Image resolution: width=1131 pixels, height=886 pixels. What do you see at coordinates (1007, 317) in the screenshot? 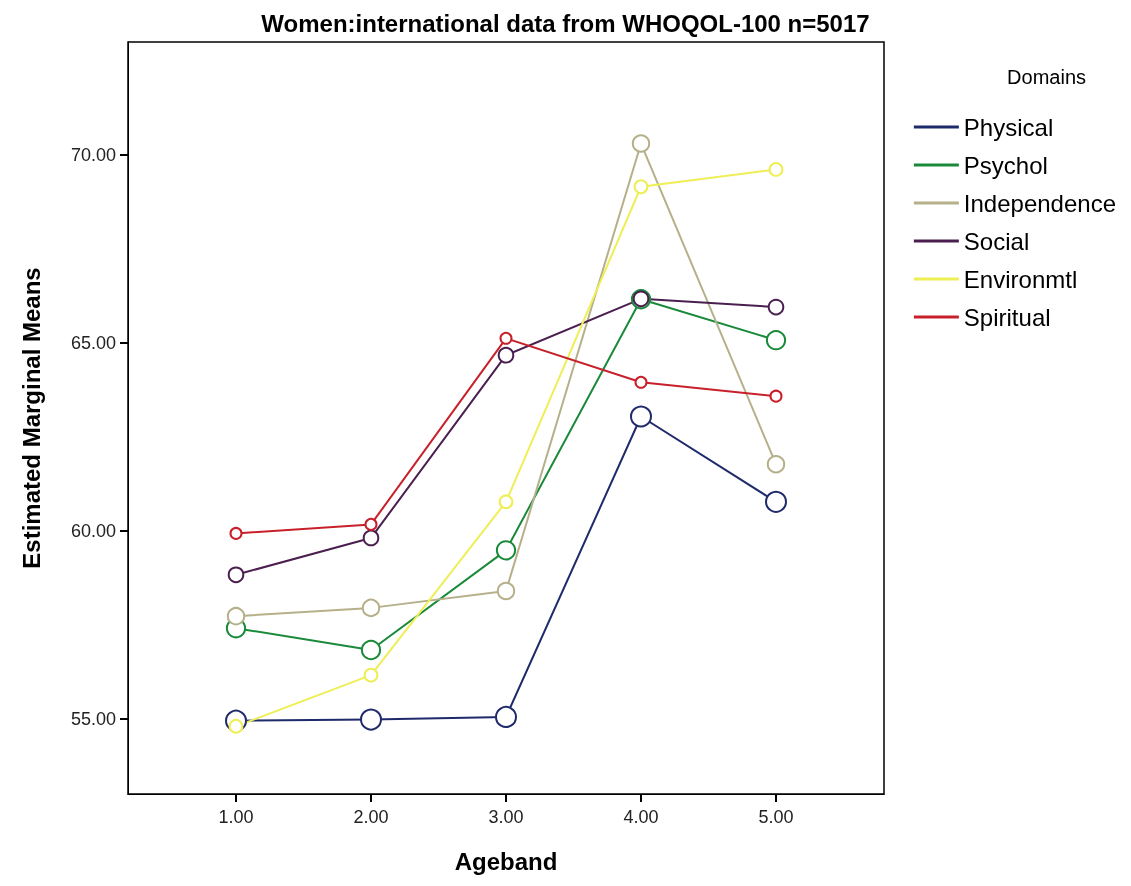
I see `legend-label: Spiritual` at bounding box center [1007, 317].